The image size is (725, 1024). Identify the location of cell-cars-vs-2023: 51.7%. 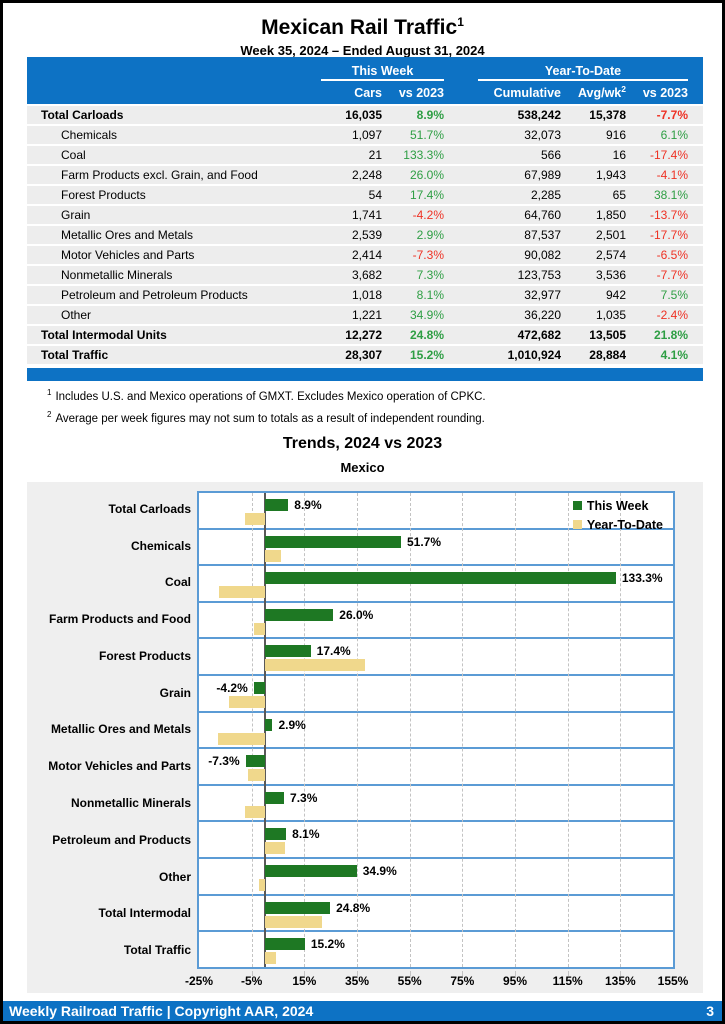
(426, 135).